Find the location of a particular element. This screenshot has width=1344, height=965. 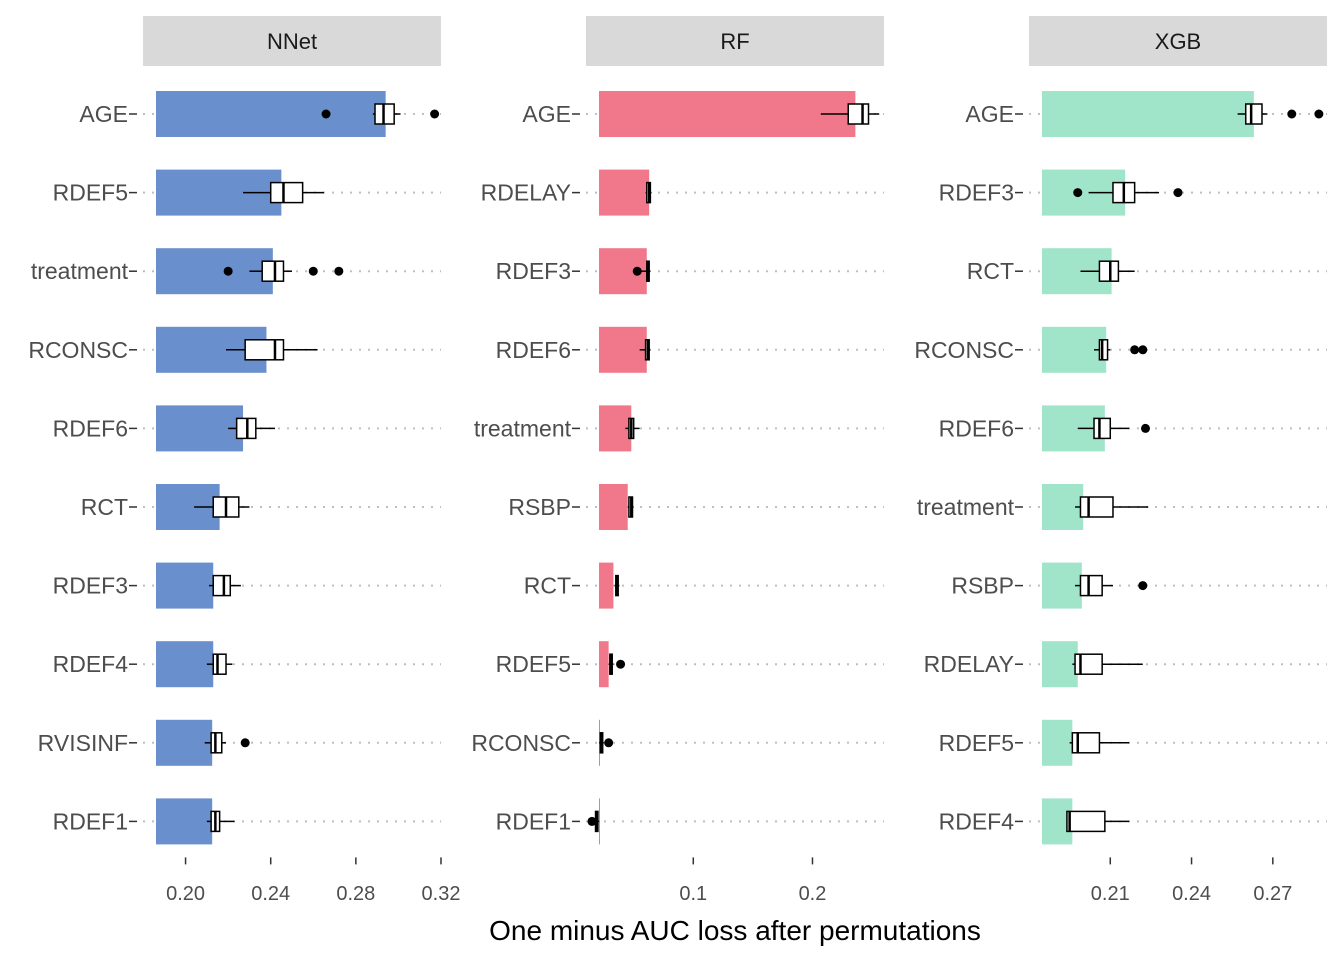

x-tick-label: 0.21 is located at coordinates (1110, 894).